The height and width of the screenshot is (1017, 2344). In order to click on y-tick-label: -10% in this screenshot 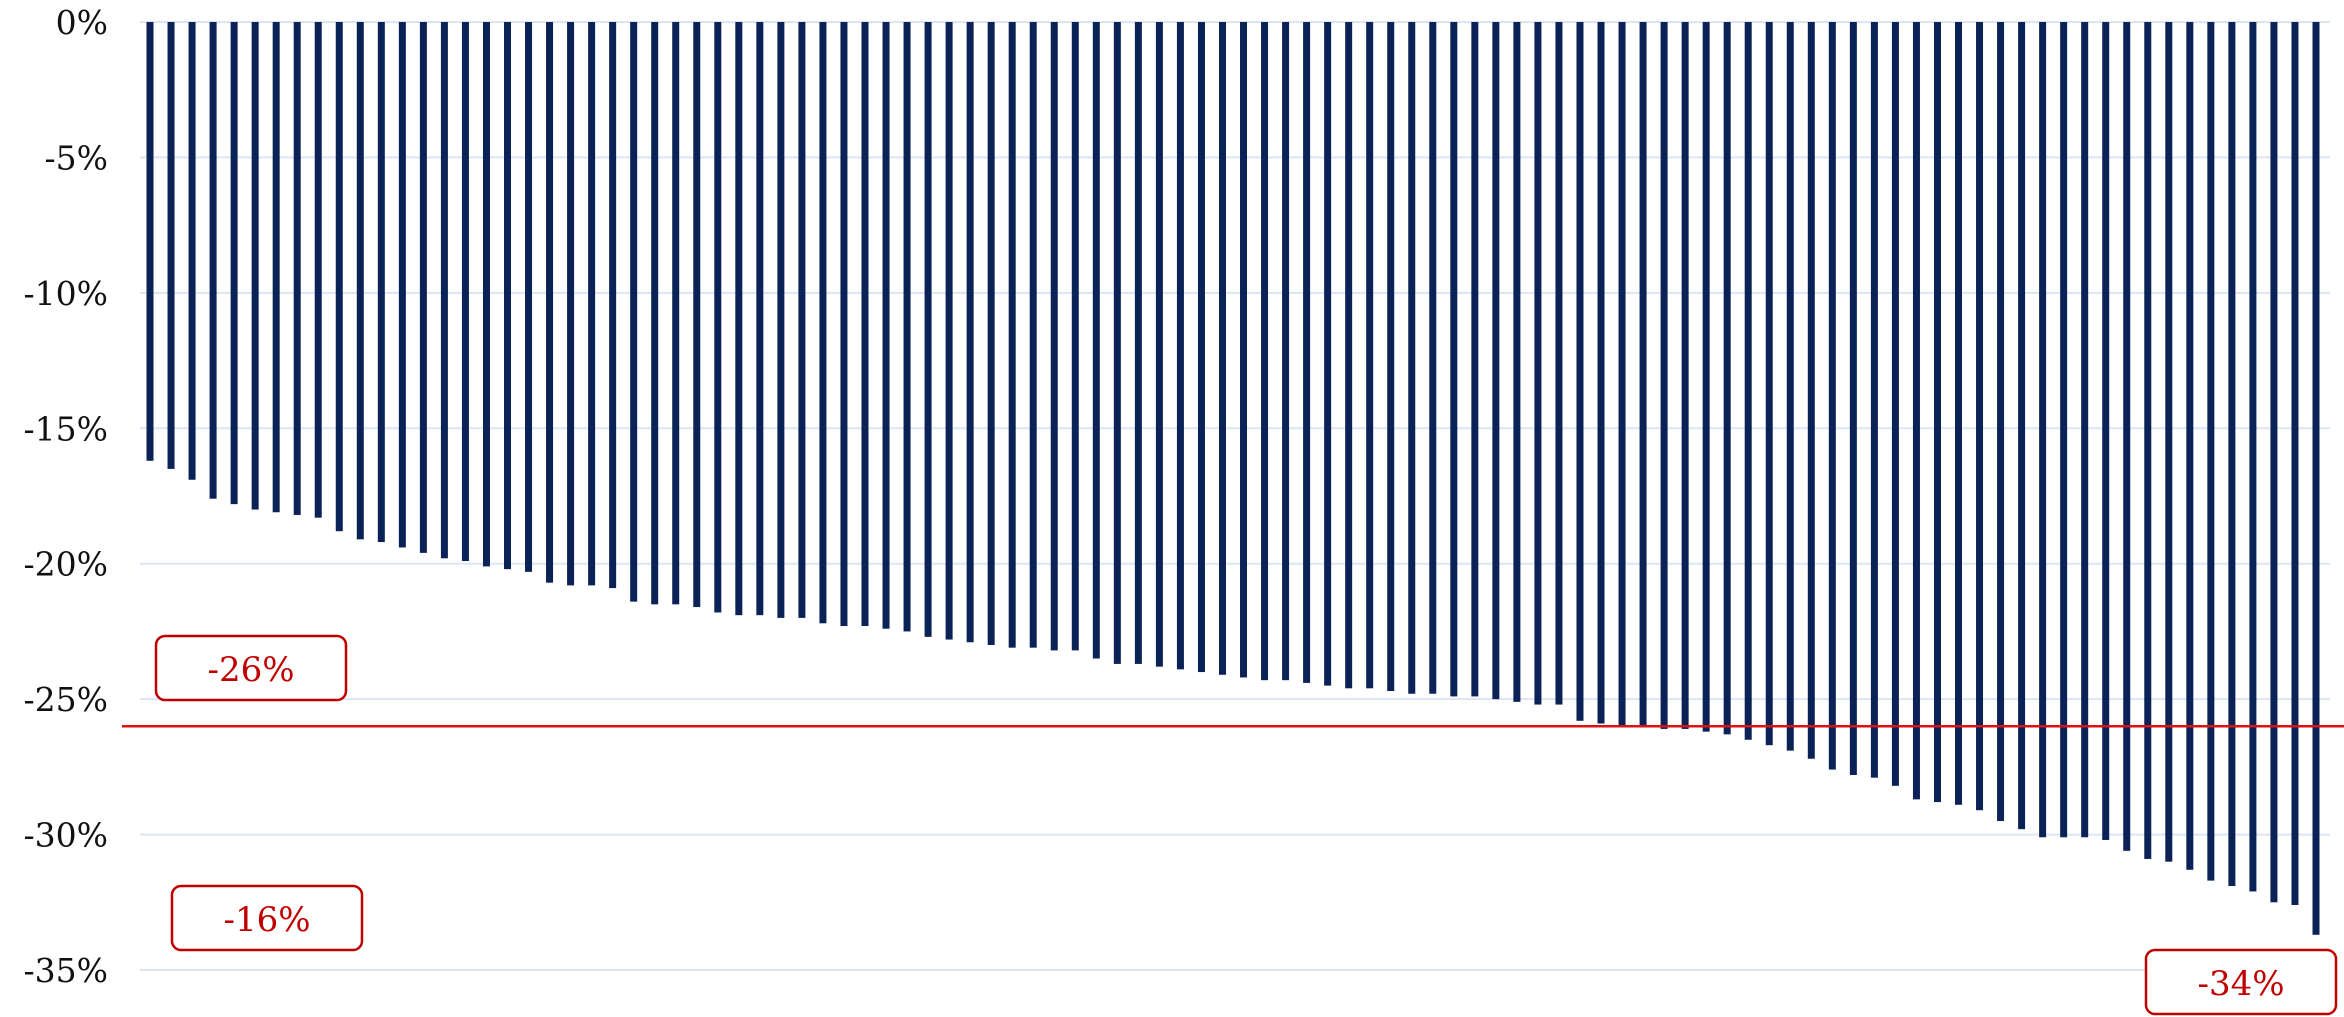, I will do `click(66, 293)`.